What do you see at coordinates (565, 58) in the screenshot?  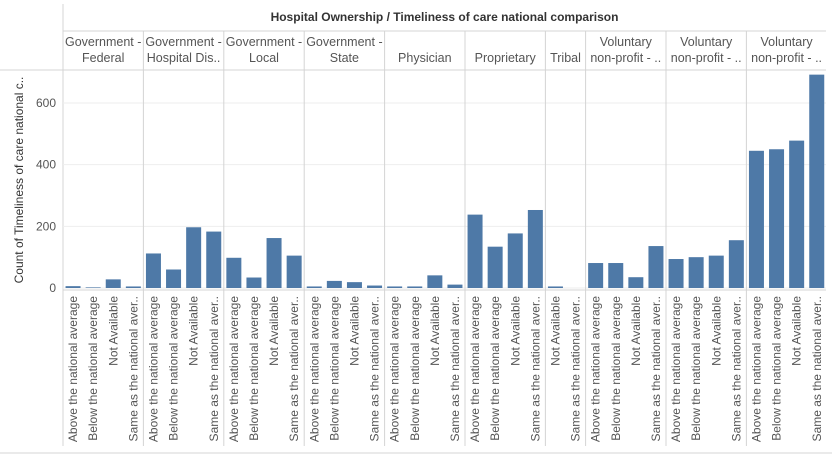 I see `group-header-label: Tribal` at bounding box center [565, 58].